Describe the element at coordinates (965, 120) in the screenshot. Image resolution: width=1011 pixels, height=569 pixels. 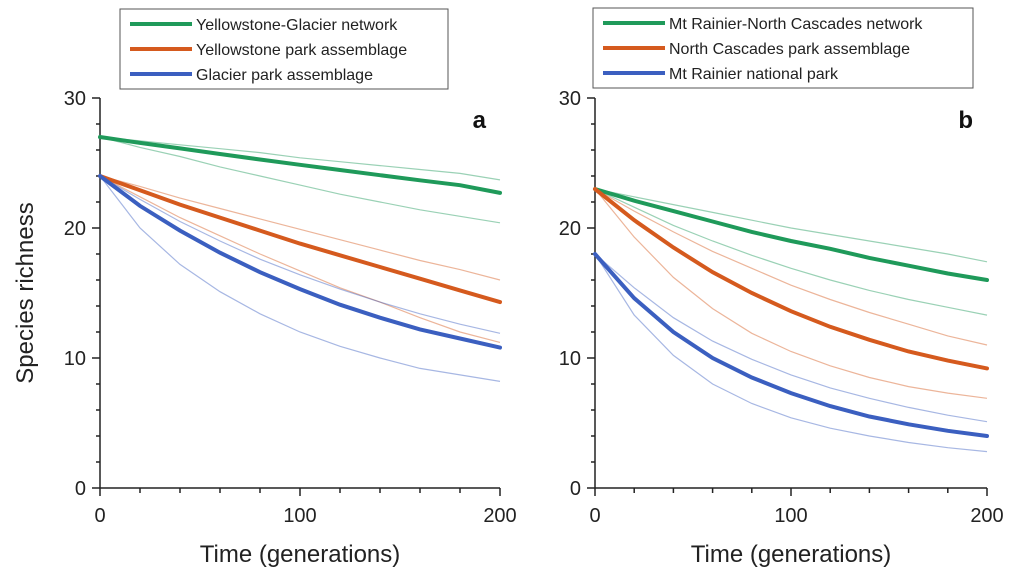
I see `panel-letter: b` at that location.